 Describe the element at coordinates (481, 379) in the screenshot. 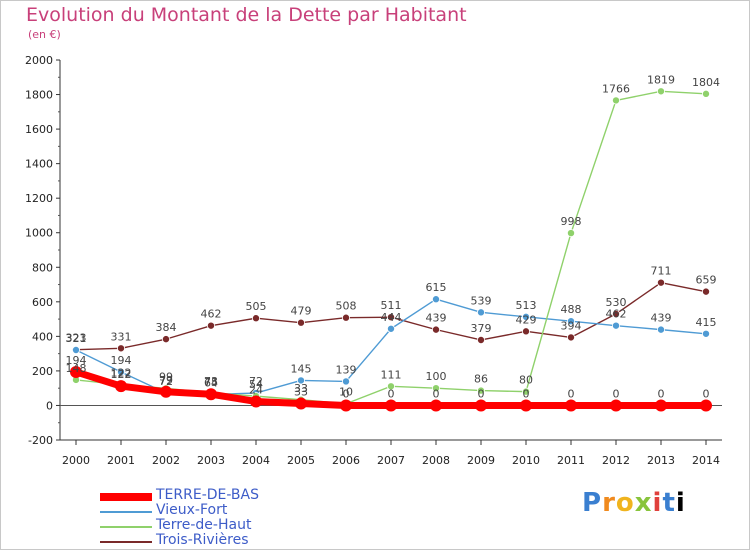

I see `data-label: 86` at that location.